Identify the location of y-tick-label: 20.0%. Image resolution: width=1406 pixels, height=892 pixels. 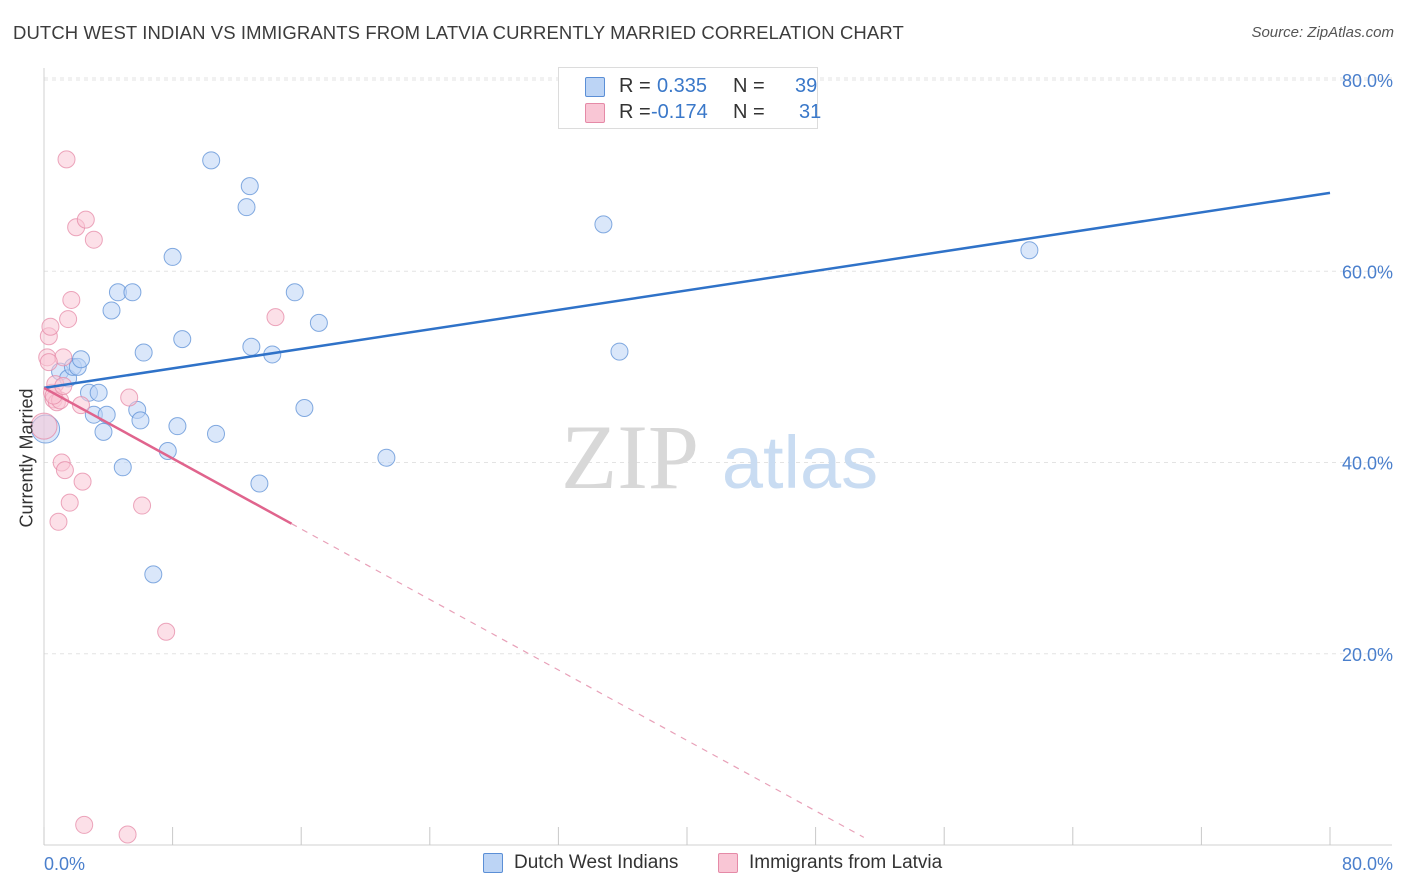
(1367, 655).